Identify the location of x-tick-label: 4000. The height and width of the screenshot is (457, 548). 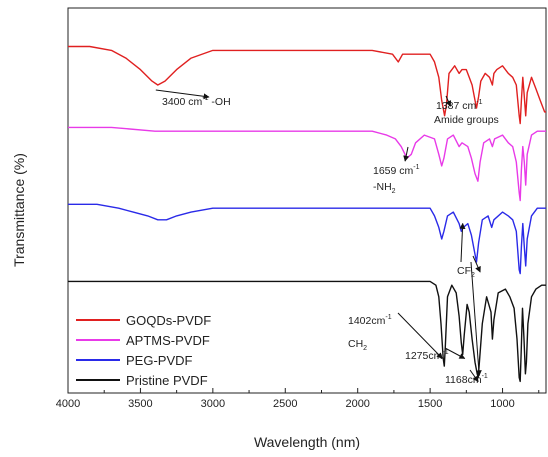
(68, 404).